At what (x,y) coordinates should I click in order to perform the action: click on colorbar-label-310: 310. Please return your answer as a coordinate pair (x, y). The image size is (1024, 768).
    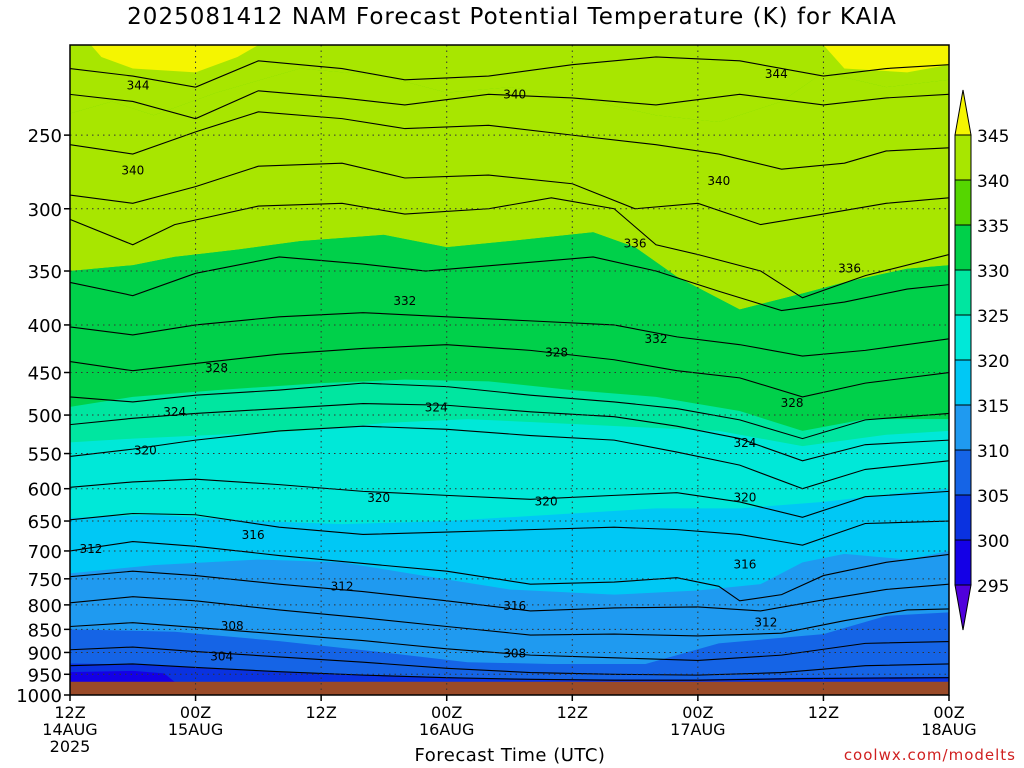
    Looking at the image, I should click on (993, 452).